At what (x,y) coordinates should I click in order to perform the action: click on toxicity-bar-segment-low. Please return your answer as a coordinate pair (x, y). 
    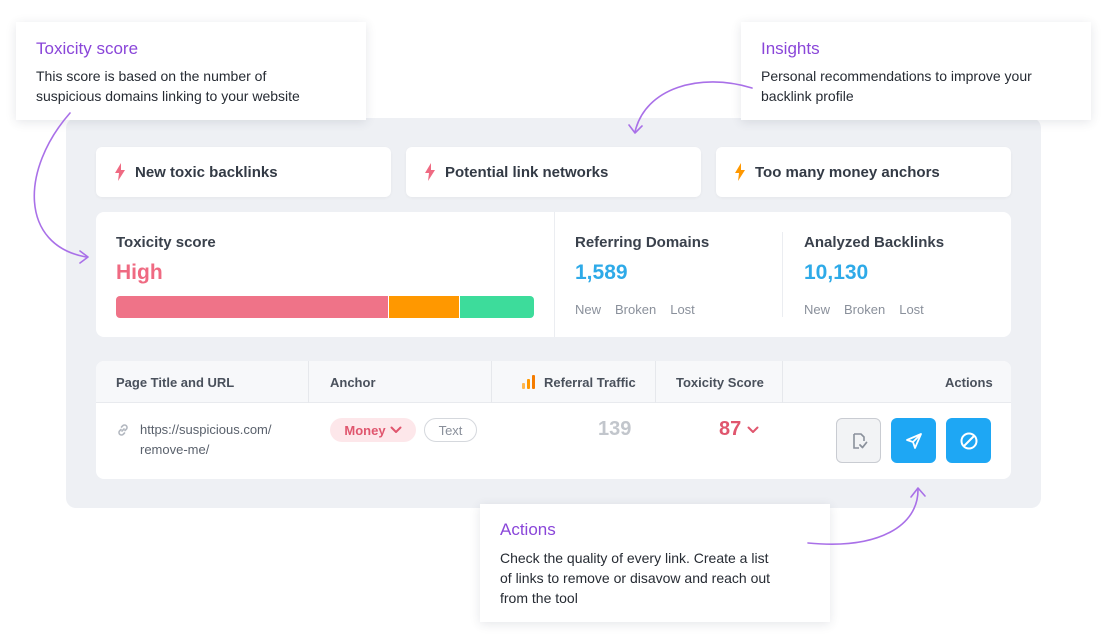
    Looking at the image, I should click on (496, 307).